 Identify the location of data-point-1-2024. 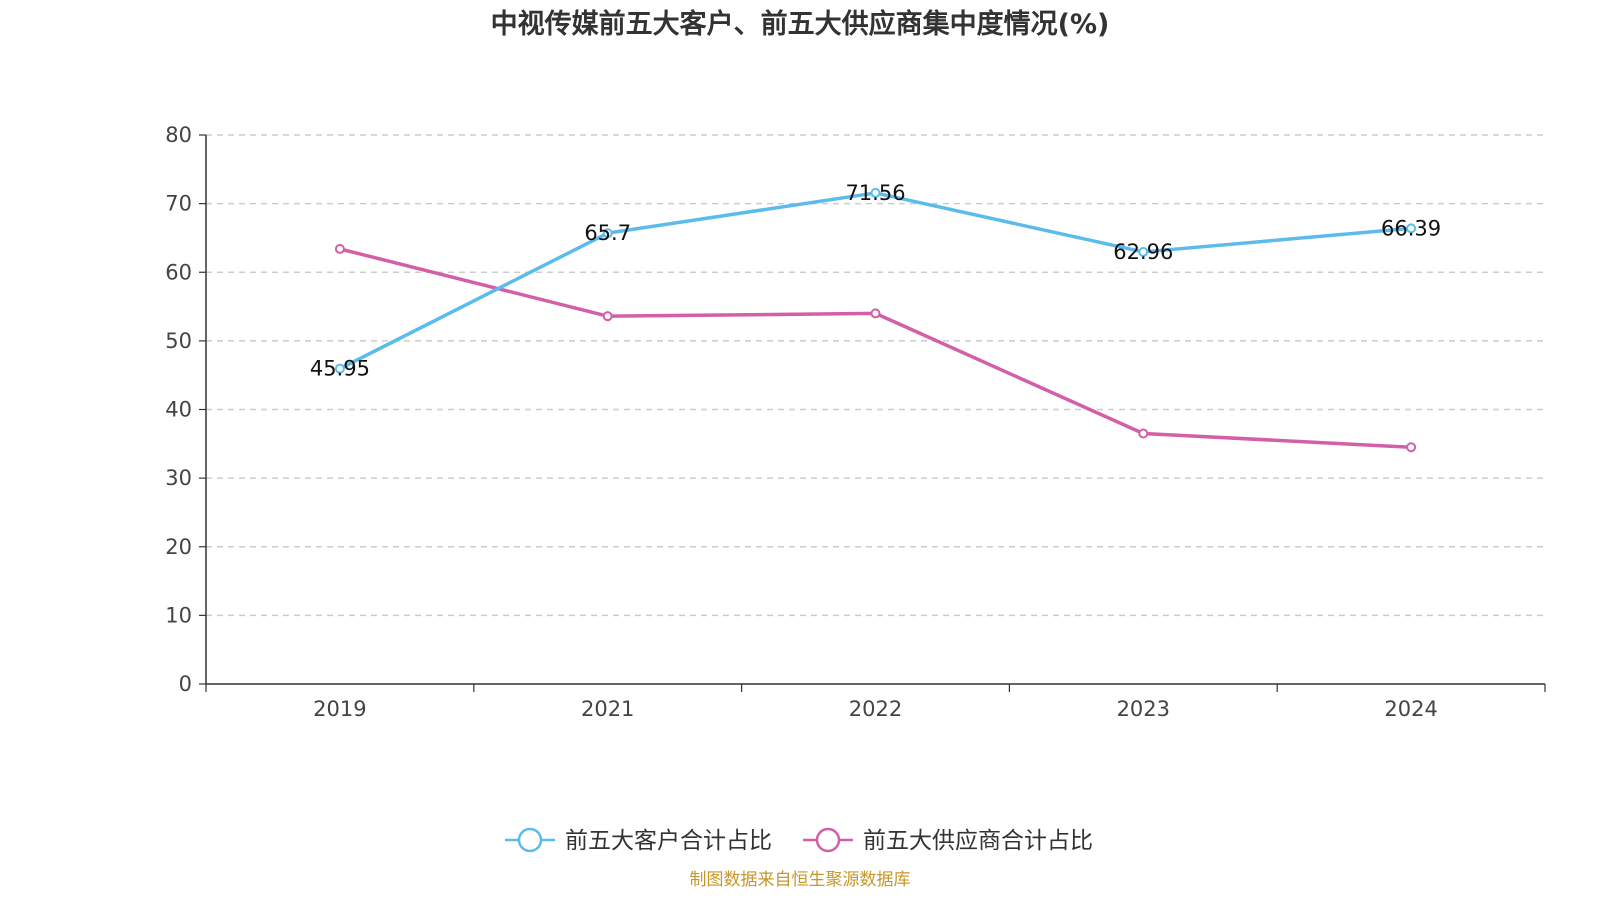
(1411, 447).